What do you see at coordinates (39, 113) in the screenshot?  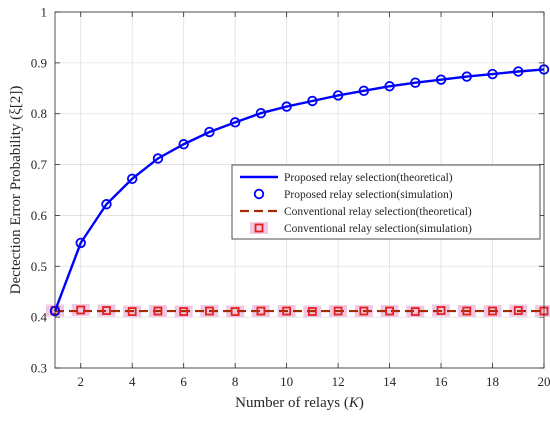 I see `y-tick-label: 0.8` at bounding box center [39, 113].